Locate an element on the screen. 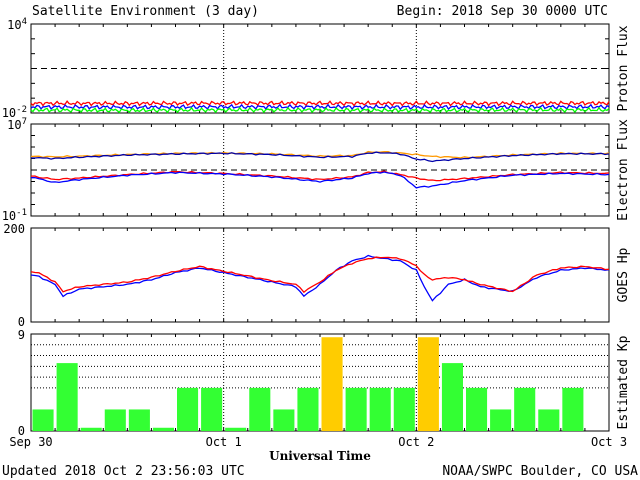 The width and height of the screenshot is (640, 480). credit-label: NOAA/SWPC Boulder, CO USA is located at coordinates (540, 471).